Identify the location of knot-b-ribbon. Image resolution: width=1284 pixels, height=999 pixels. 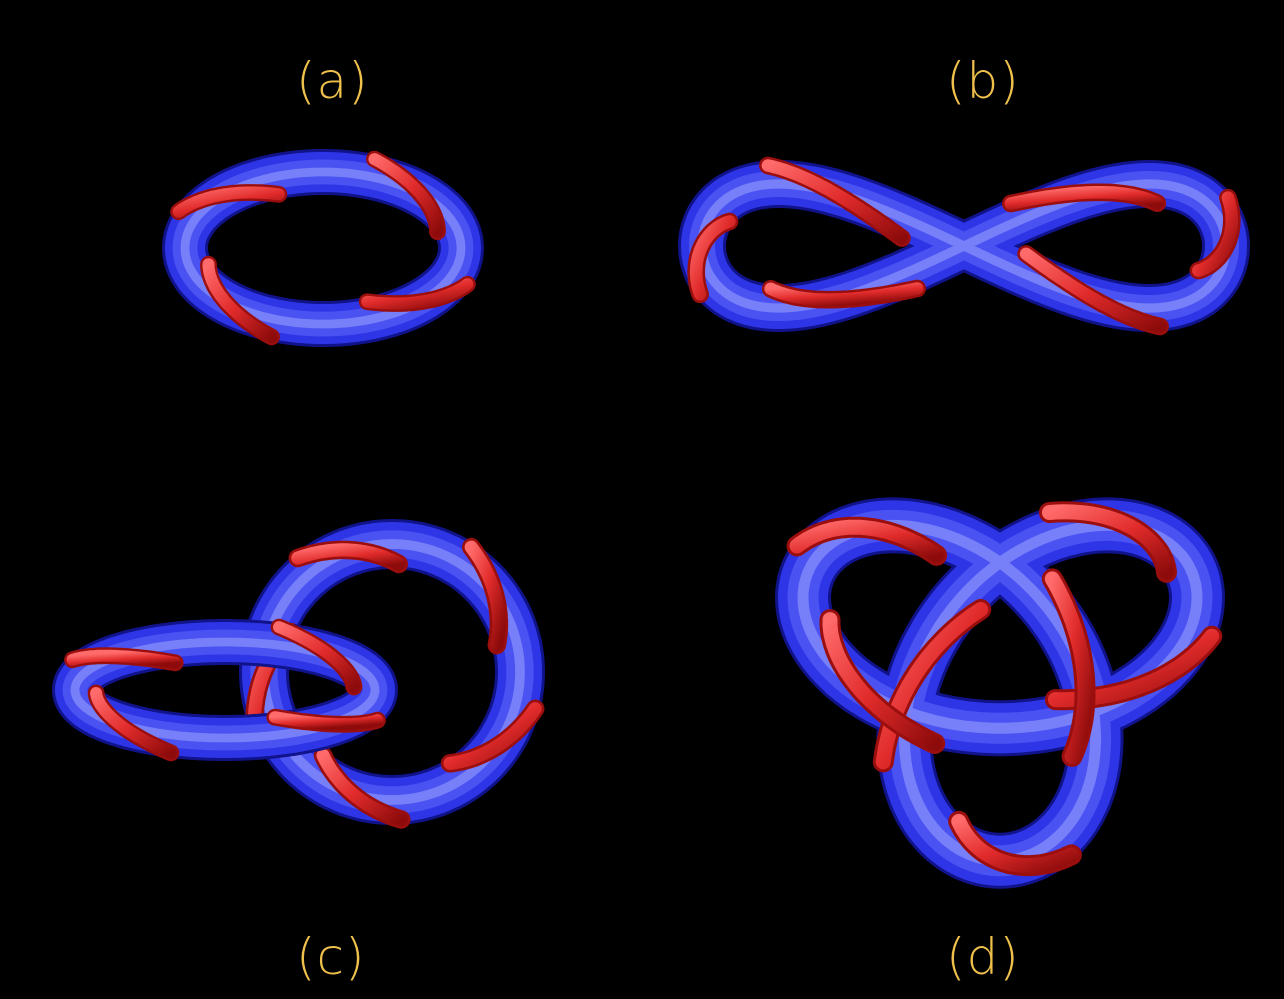
(964, 246).